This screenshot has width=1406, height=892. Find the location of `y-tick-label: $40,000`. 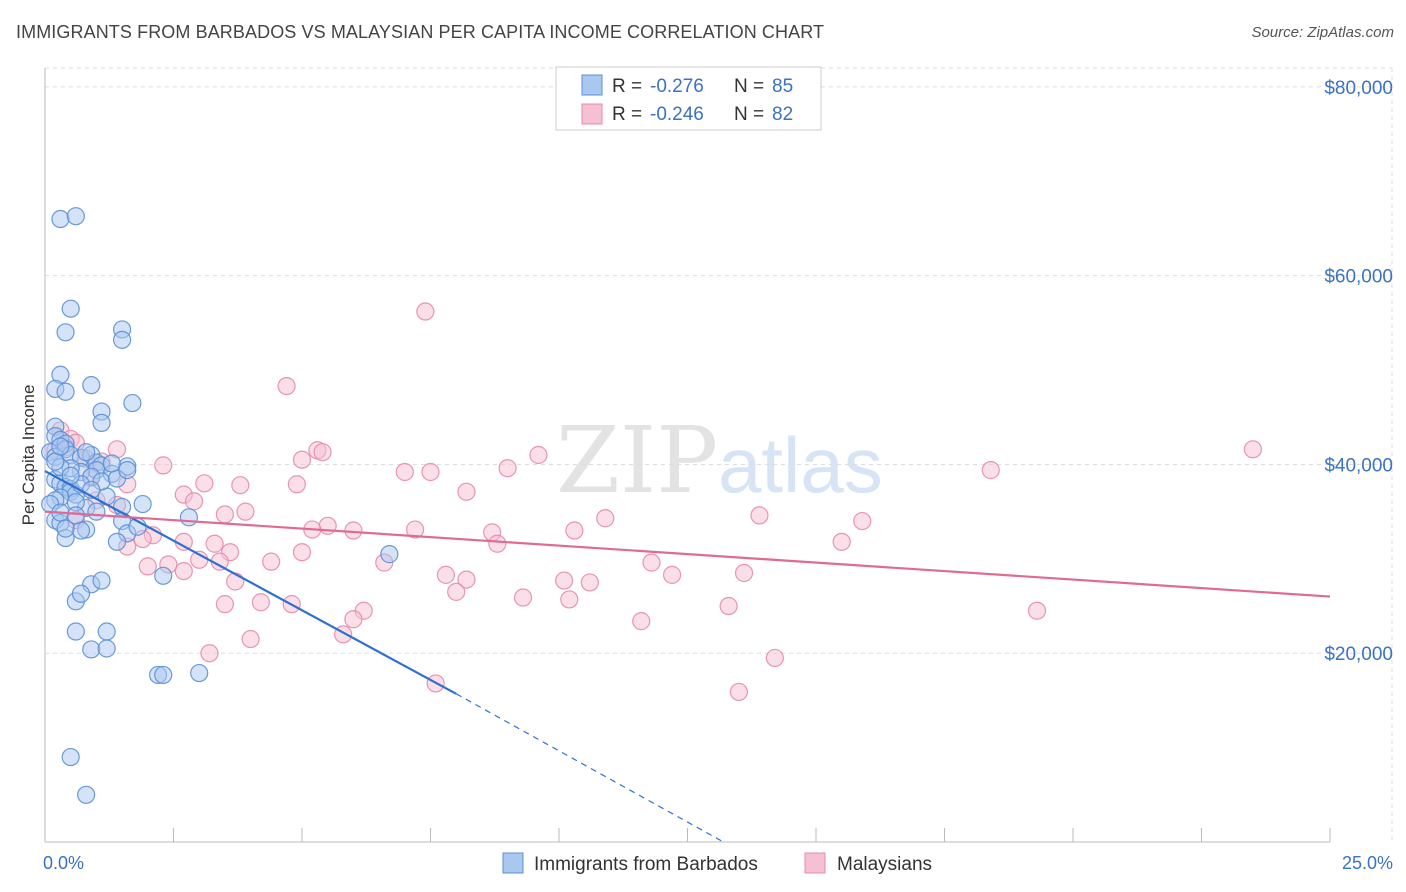

y-tick-label: $40,000 is located at coordinates (1358, 465).